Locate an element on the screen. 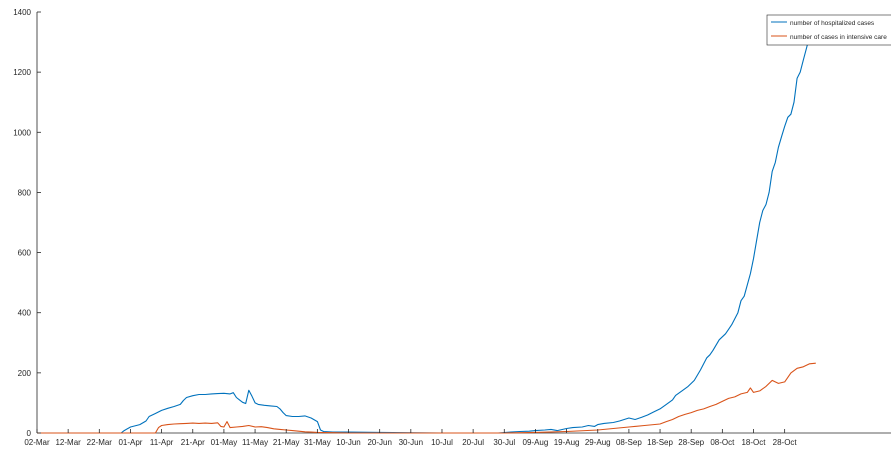 The width and height of the screenshot is (891, 451). x-tick-label: 08-Sep is located at coordinates (629, 442).